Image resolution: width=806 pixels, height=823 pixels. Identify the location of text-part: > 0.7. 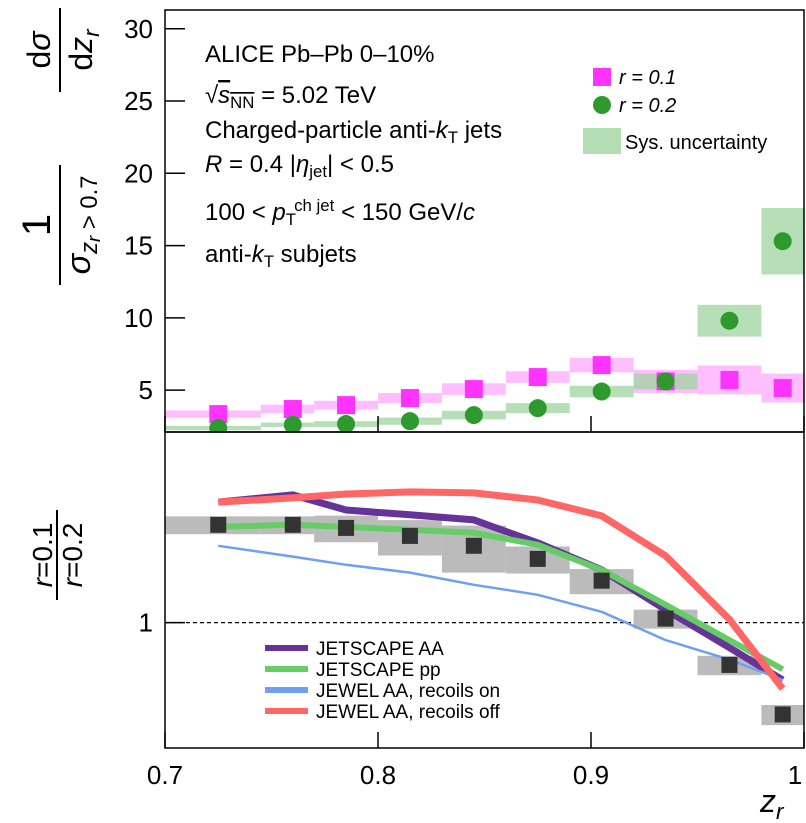
(89, 206).